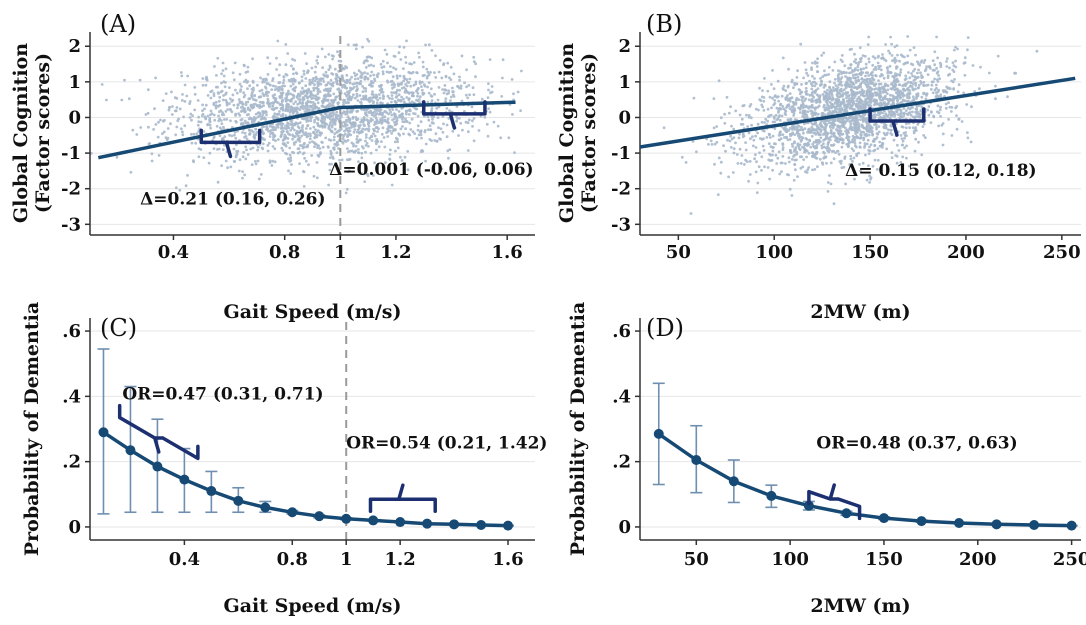  I want to click on y-tick-label: .4, so click(71, 396).